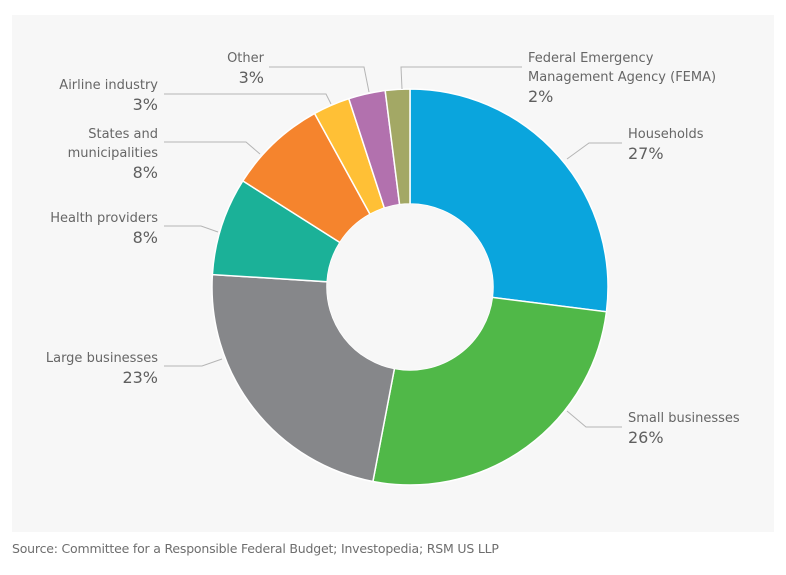 The height and width of the screenshot is (575, 786). Describe the element at coordinates (646, 437) in the screenshot. I see `slice-value-label: 26%` at that location.